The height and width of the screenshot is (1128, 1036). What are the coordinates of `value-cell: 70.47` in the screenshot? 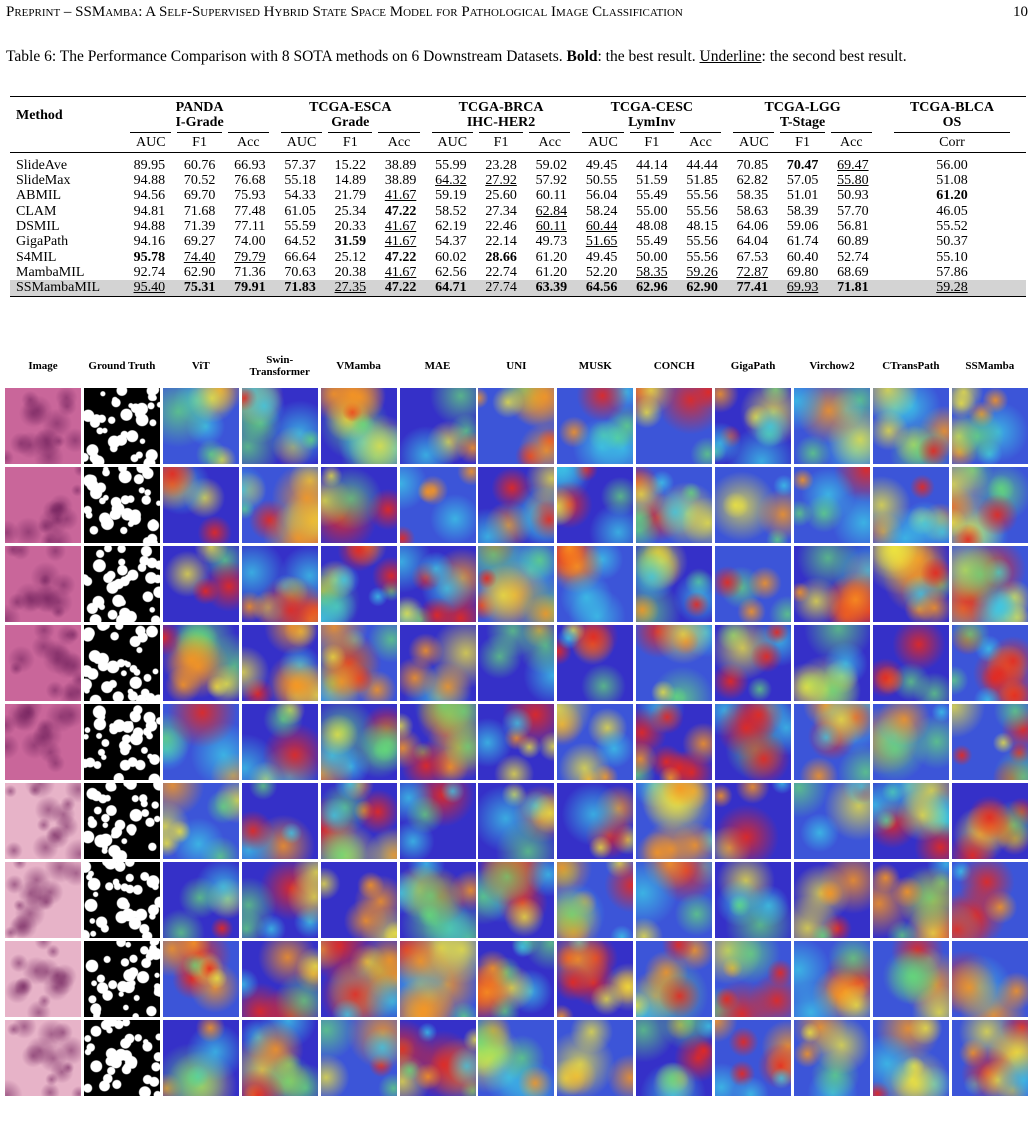 It's located at (802, 162).